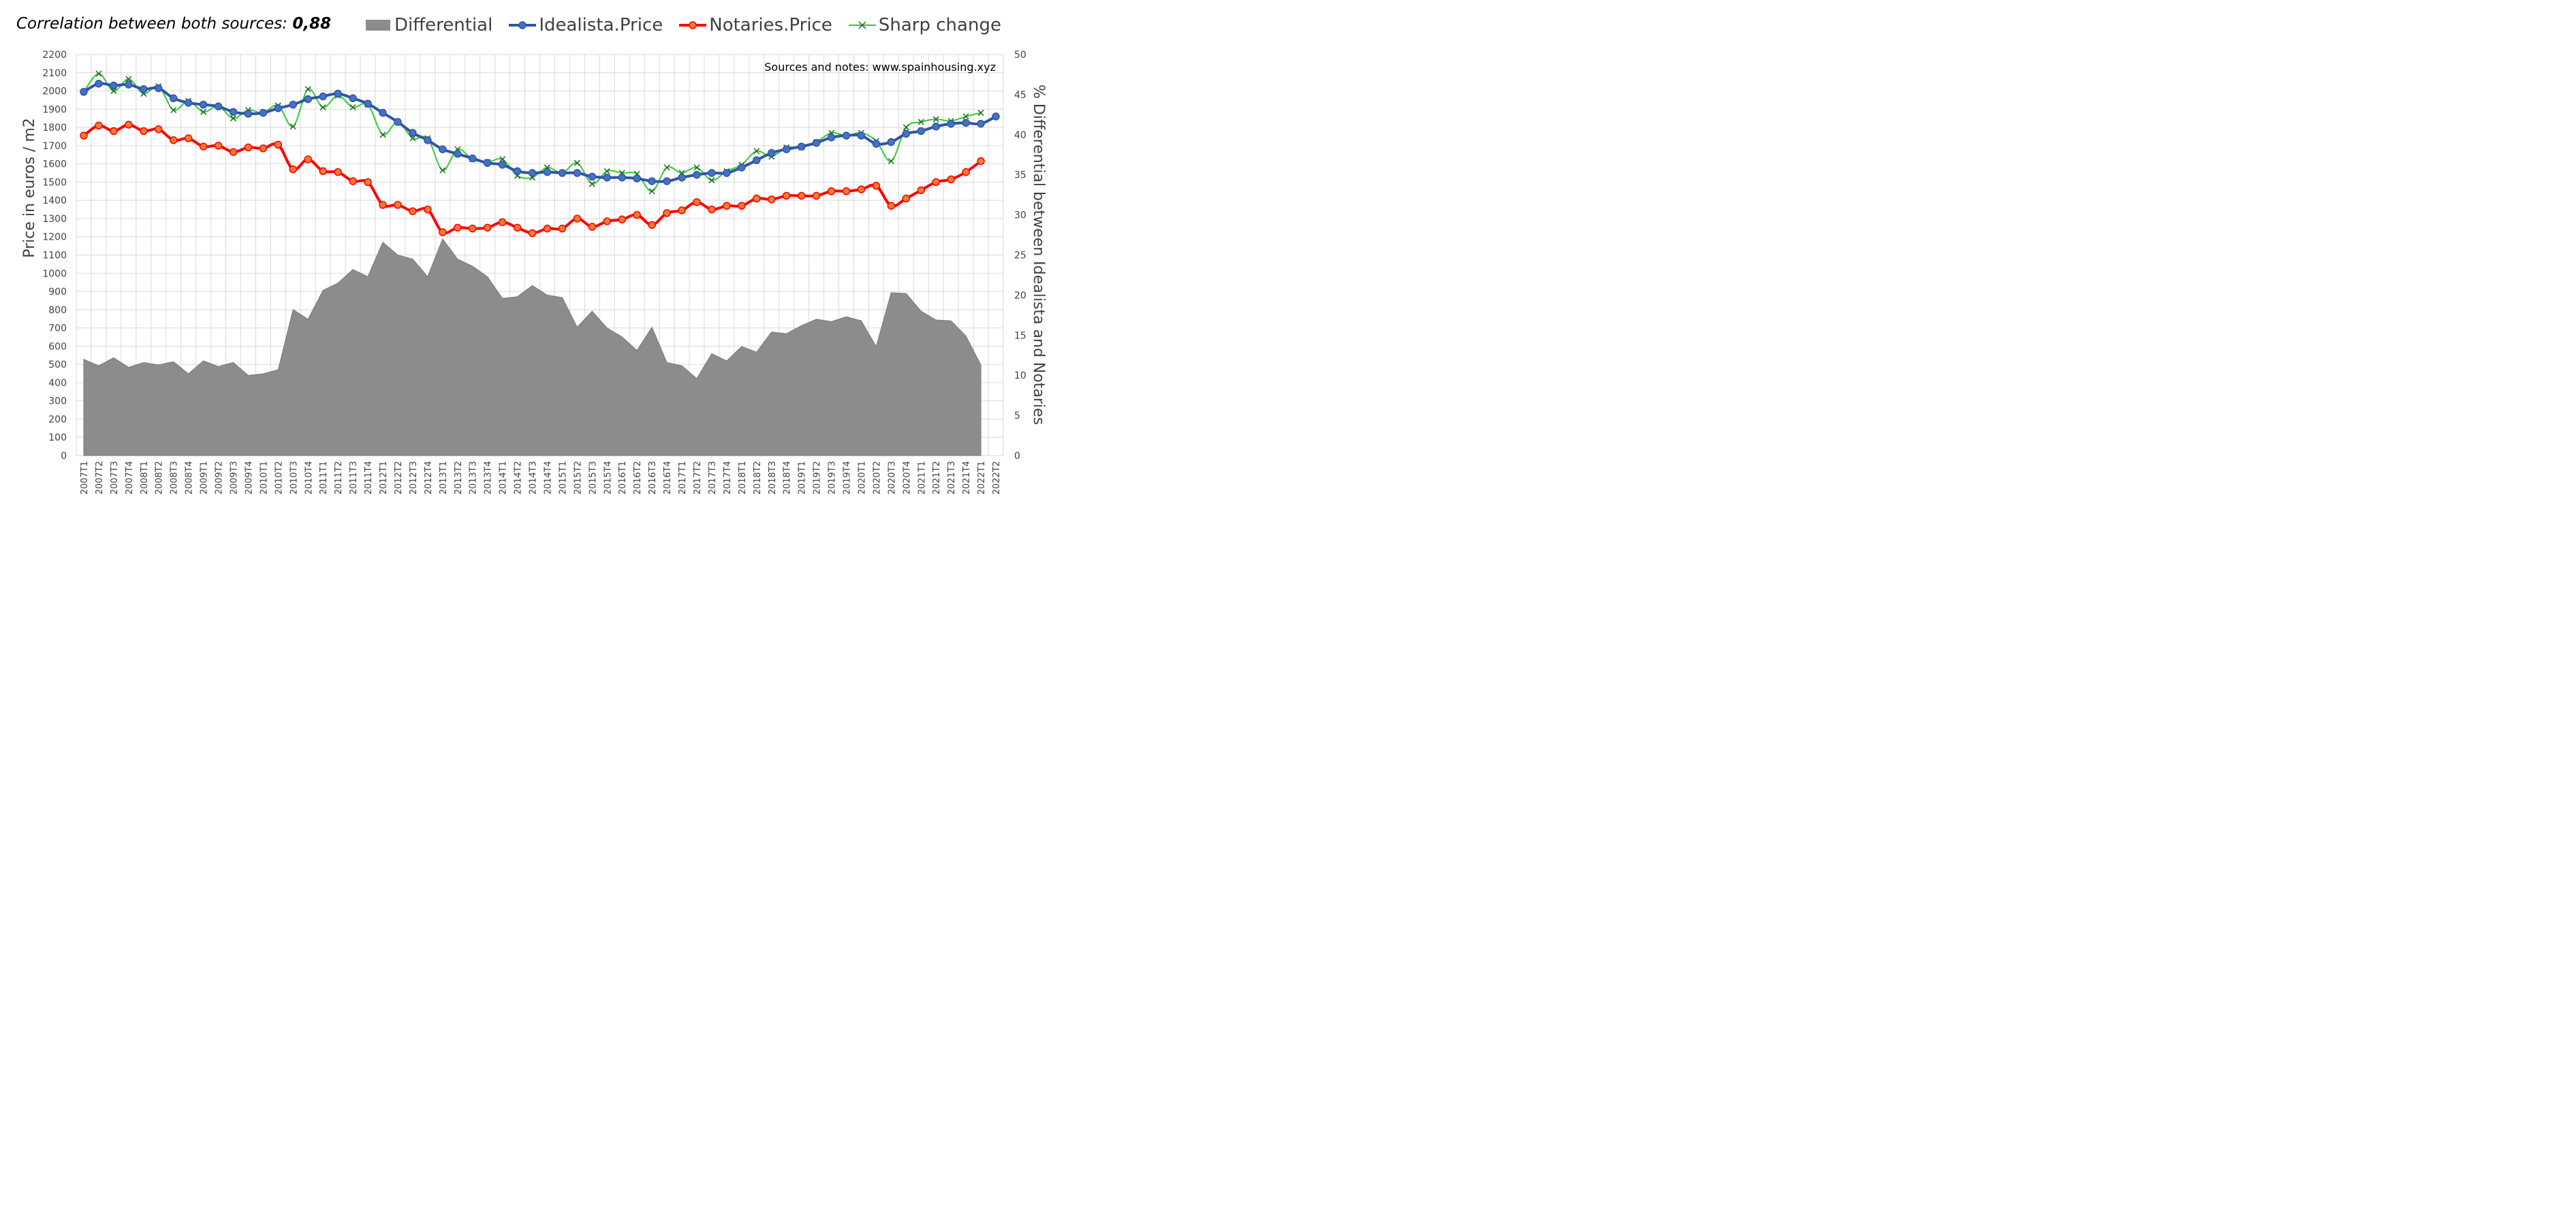 Image resolution: width=2576 pixels, height=1223 pixels. What do you see at coordinates (369, 478) in the screenshot?
I see `x-tick-label: 2011T4` at bounding box center [369, 478].